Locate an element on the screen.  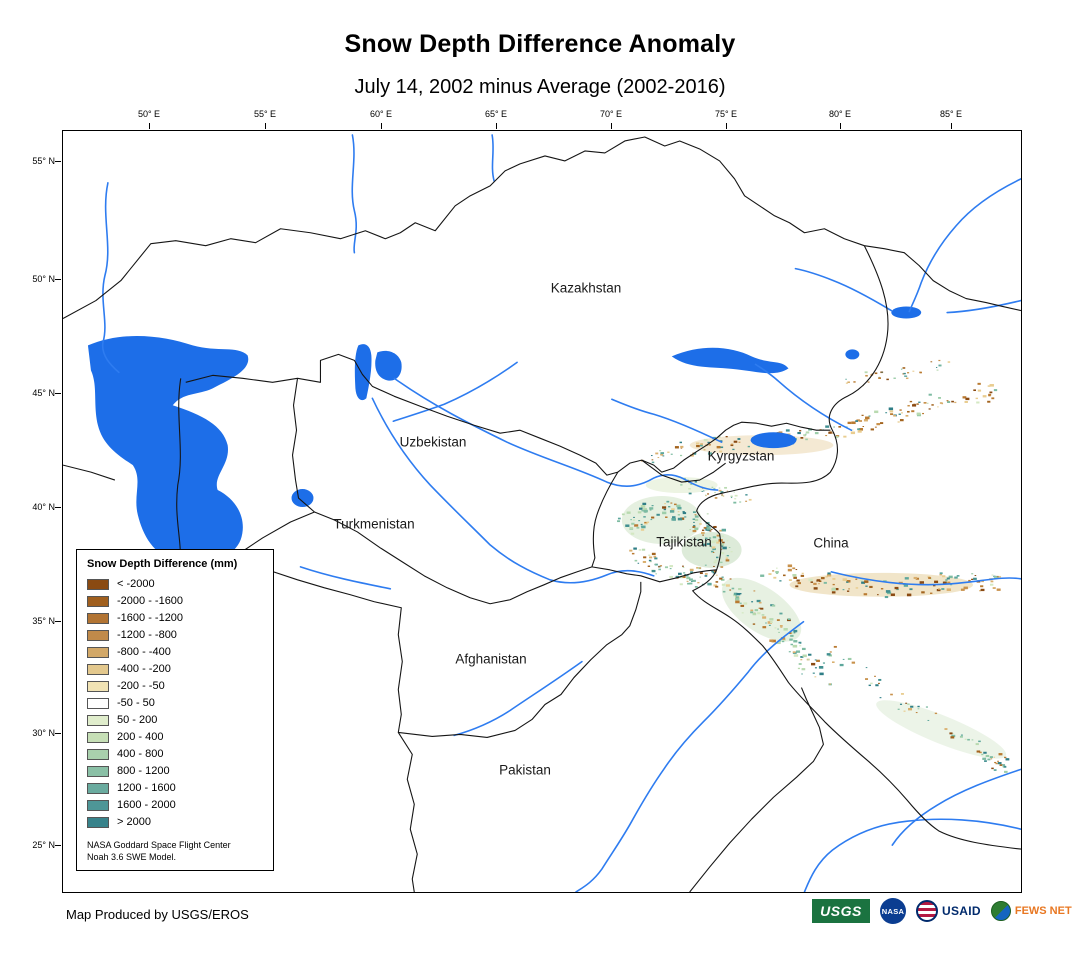
page-subtitle: July 14, 2002 minus Average (2002-2016) is located at coordinates (540, 87).